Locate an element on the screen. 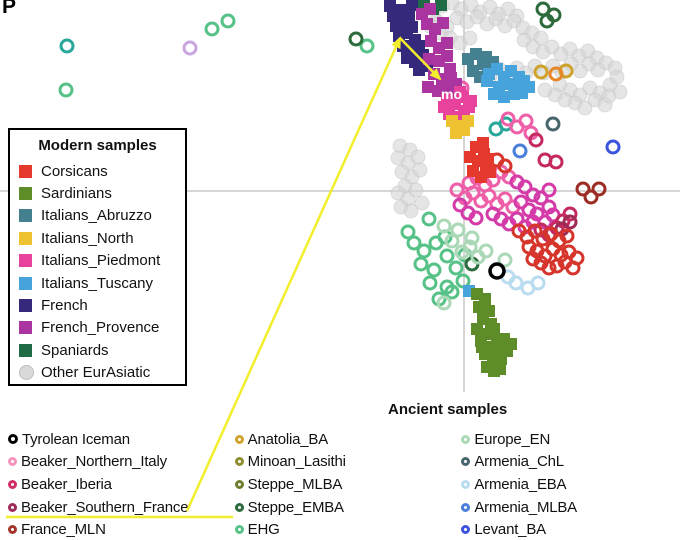  scatter-point-Armenia_ChL is located at coordinates (553, 124).